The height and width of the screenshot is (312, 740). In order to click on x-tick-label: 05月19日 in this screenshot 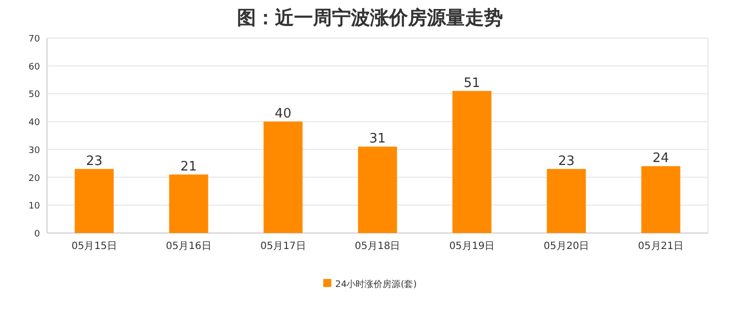, I will do `click(472, 246)`.